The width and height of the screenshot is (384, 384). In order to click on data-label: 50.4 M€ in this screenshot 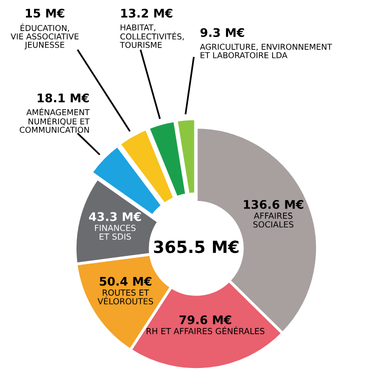, I will do `click(126, 281)`.